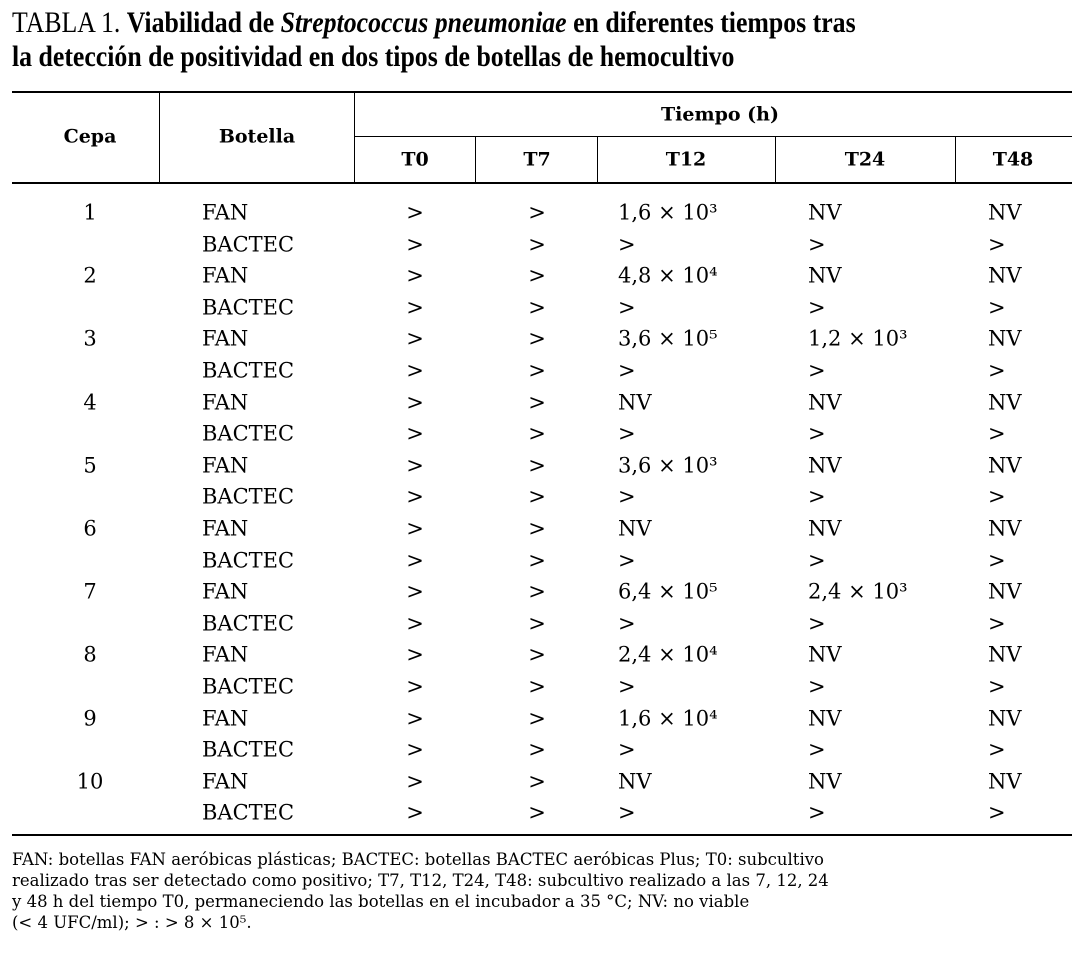 Image resolution: width=1078 pixels, height=957 pixels. Describe the element at coordinates (90, 136) in the screenshot. I see `header-cepa: Cepa` at that location.